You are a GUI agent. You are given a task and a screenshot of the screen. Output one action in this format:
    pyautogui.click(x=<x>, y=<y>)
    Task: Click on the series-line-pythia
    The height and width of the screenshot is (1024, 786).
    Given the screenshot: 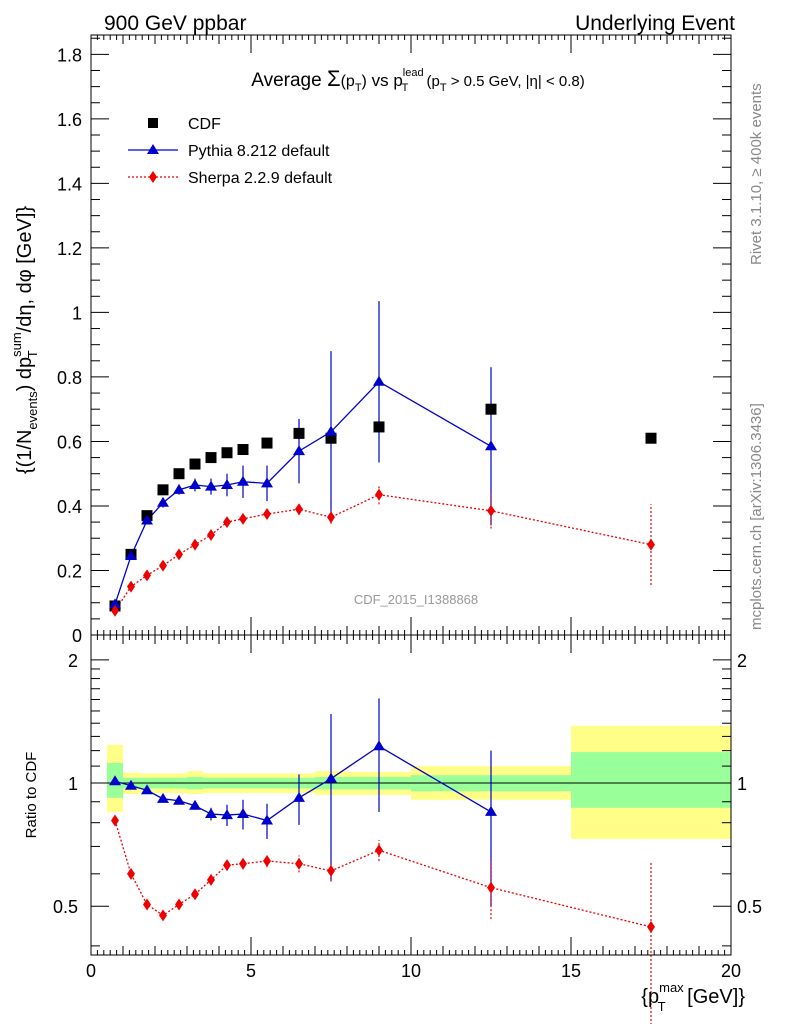 What is the action you would take?
    pyautogui.click(x=303, y=492)
    